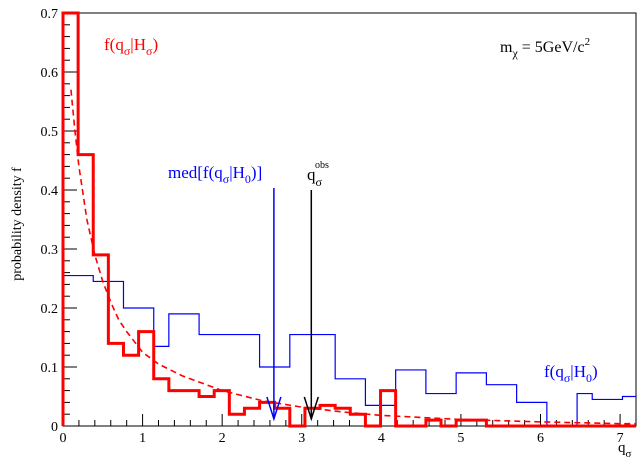 The height and width of the screenshot is (462, 641). Describe the element at coordinates (545, 48) in the screenshot. I see `mass-label: mχ = 5GeV/c2` at that location.